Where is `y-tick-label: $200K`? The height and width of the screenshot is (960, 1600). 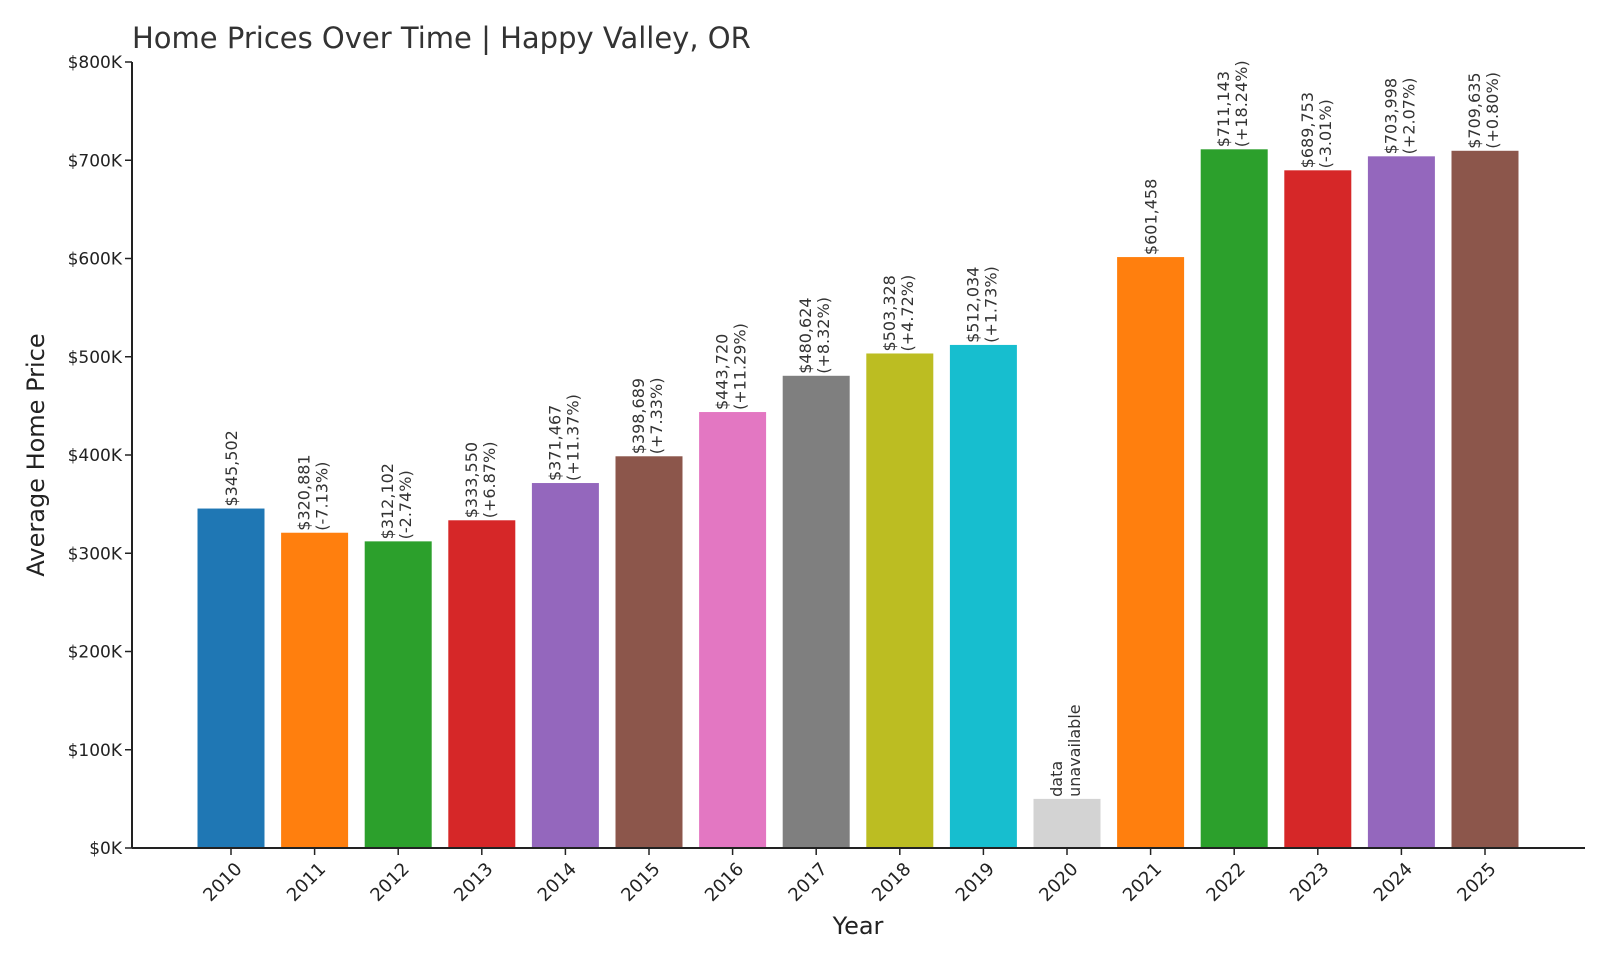 y-tick-label: $200K is located at coordinates (95, 653).